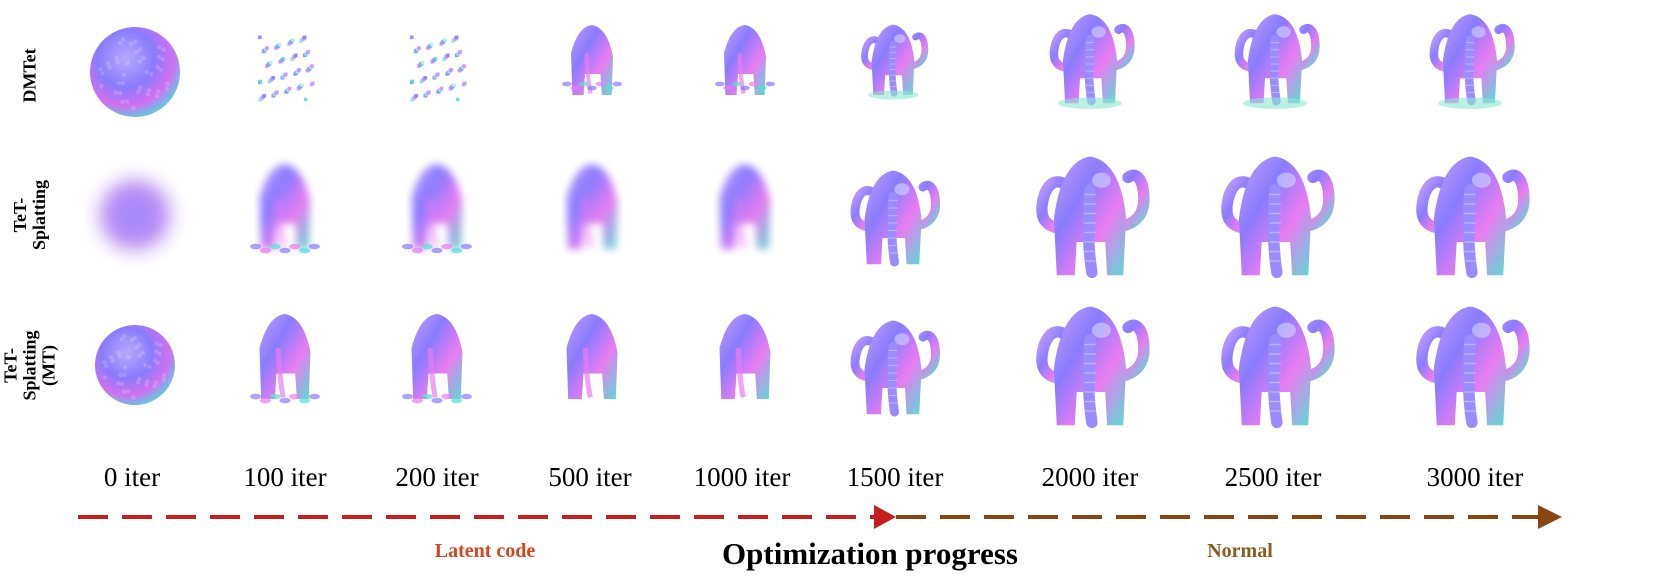 This screenshot has height=584, width=1660. Describe the element at coordinates (1090, 477) in the screenshot. I see `iter-label-2000: 2000 iter` at that location.